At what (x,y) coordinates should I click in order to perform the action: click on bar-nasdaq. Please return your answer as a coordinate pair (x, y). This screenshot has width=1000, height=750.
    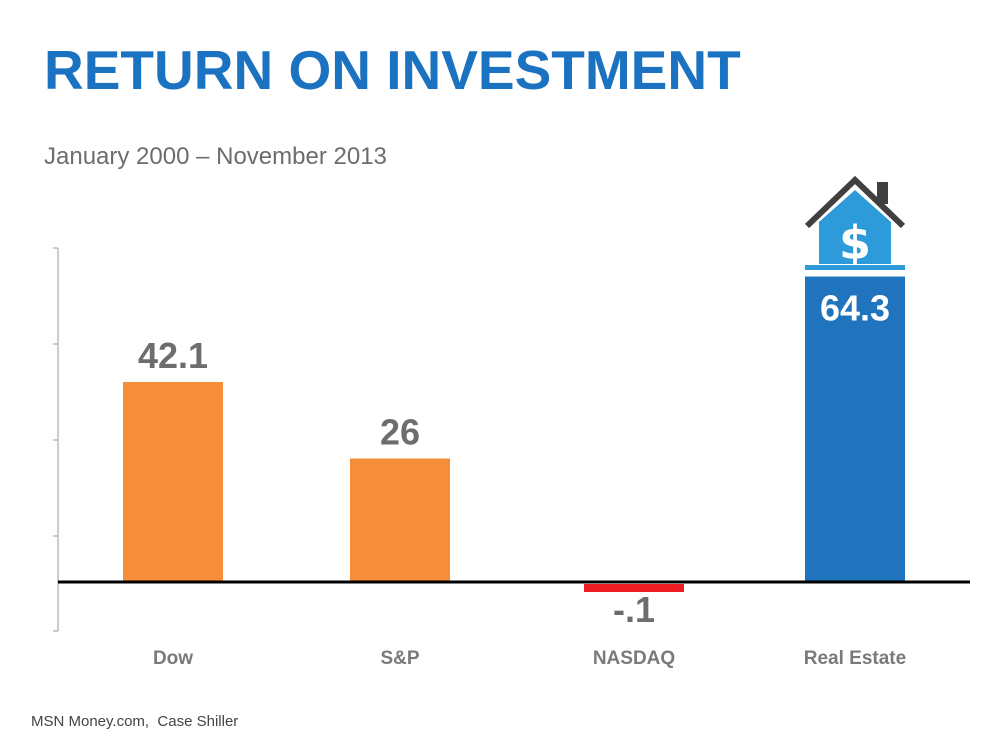
    Looking at the image, I should click on (634, 588).